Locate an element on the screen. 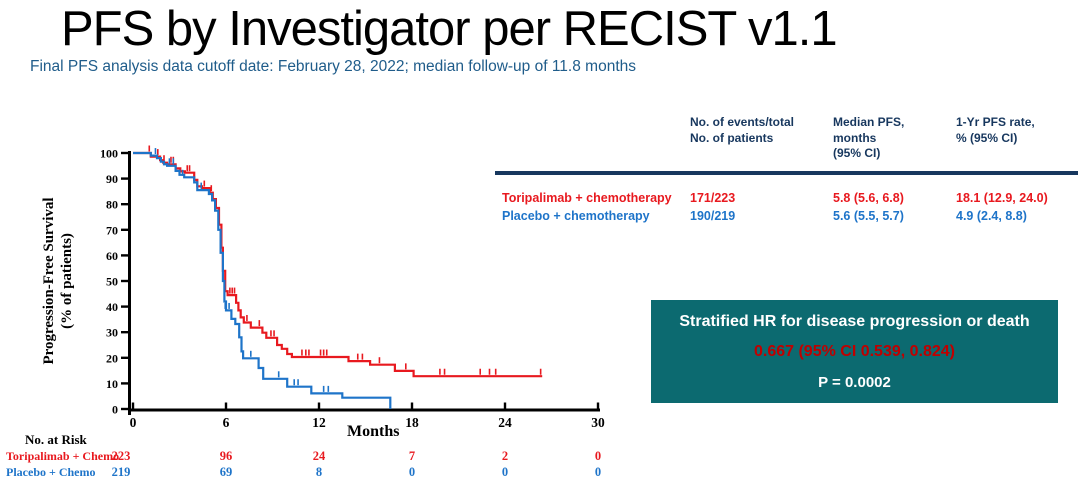 The image size is (1080, 481). y-axis-label-line1: Progression-Free Survival is located at coordinates (49, 280).